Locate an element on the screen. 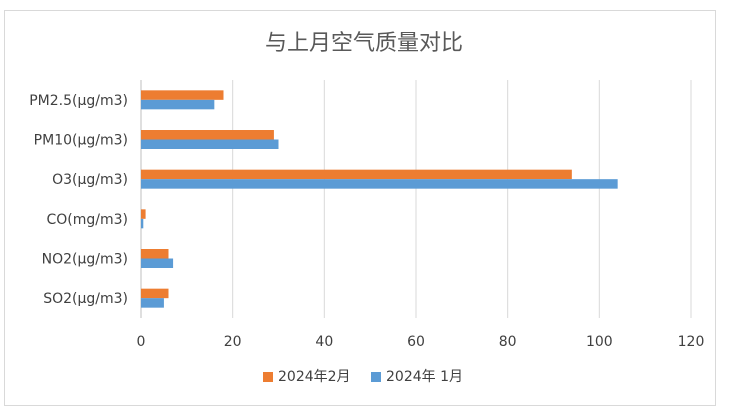 This screenshot has width=729, height=414. category-label: PM2.5(μg/m3) is located at coordinates (78, 101).